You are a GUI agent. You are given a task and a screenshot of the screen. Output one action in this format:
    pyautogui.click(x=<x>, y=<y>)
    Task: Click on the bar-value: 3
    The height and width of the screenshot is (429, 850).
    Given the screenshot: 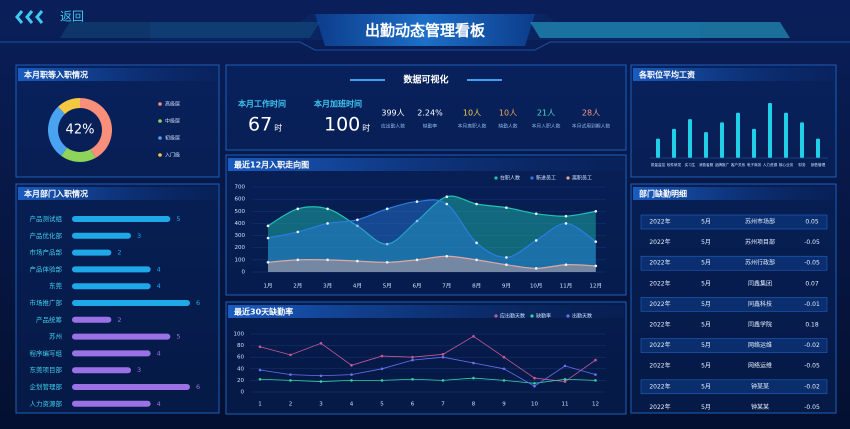 What is the action you would take?
    pyautogui.click(x=139, y=370)
    